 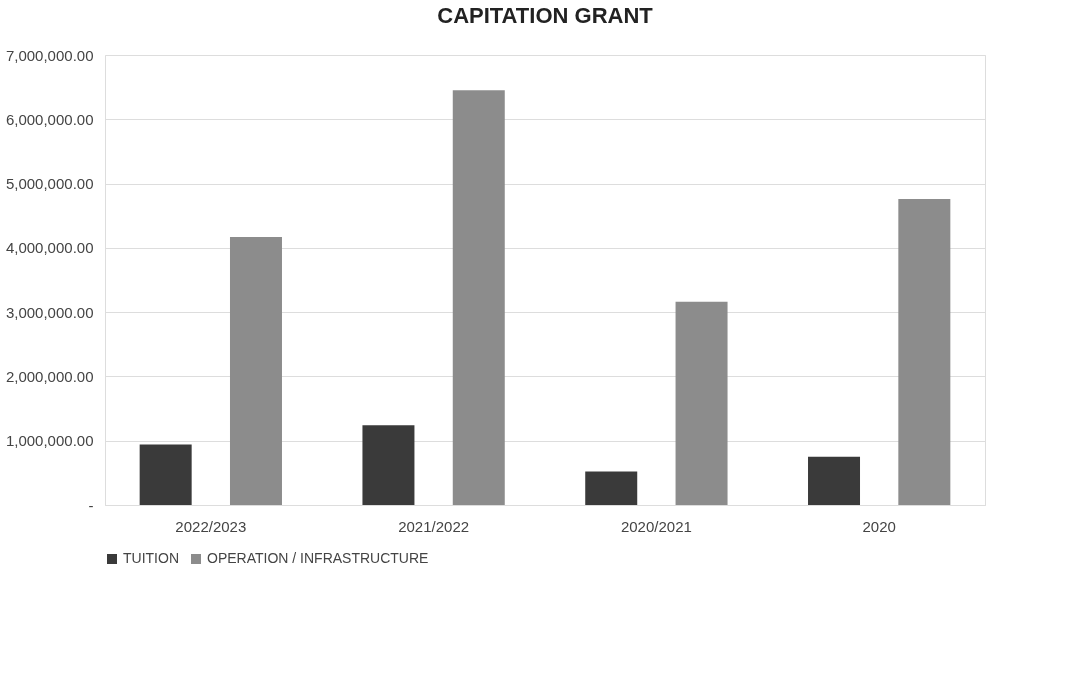 What do you see at coordinates (49, 441) in the screenshot?
I see `y-tick-label: 1,000,000.00` at bounding box center [49, 441].